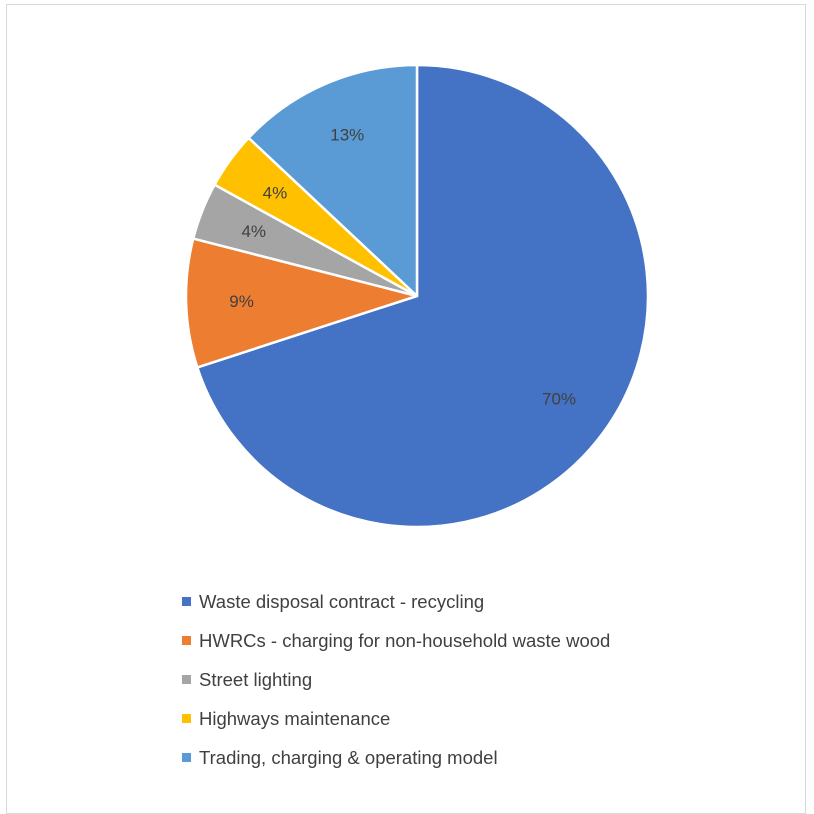  I want to click on legend-item-3: Highways maintenance, so click(396, 718).